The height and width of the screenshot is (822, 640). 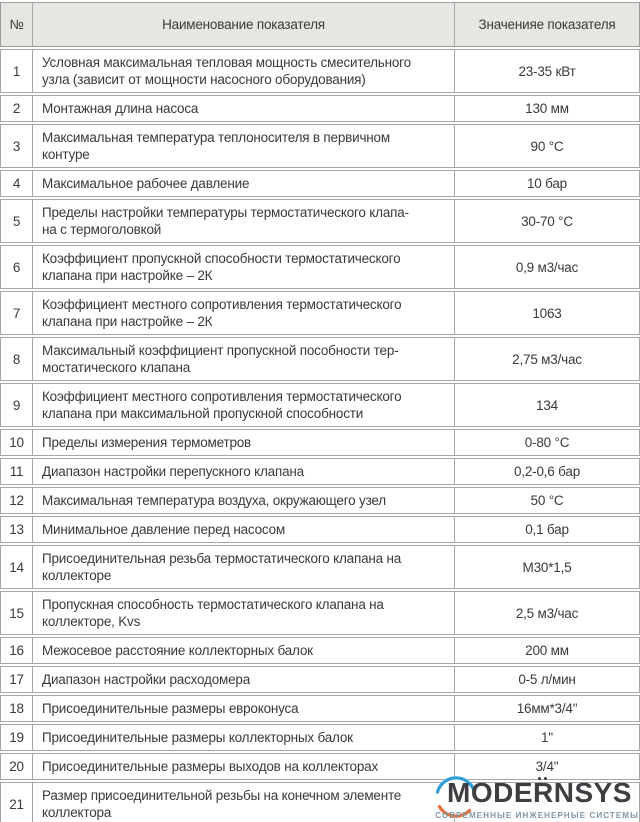 What do you see at coordinates (17, 500) in the screenshot?
I see `row-number: 12` at bounding box center [17, 500].